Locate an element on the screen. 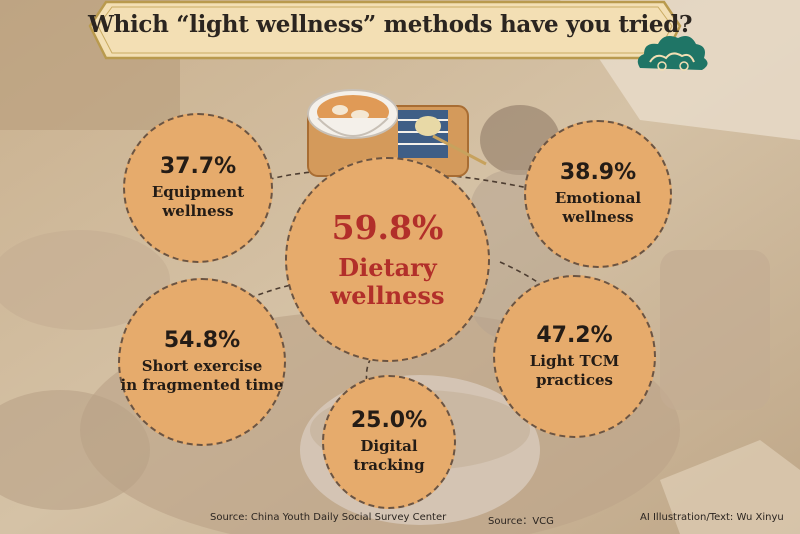 Image resolution: width=800 pixels, height=534 pixels. soup-bowl-icon is located at coordinates (397, 133).